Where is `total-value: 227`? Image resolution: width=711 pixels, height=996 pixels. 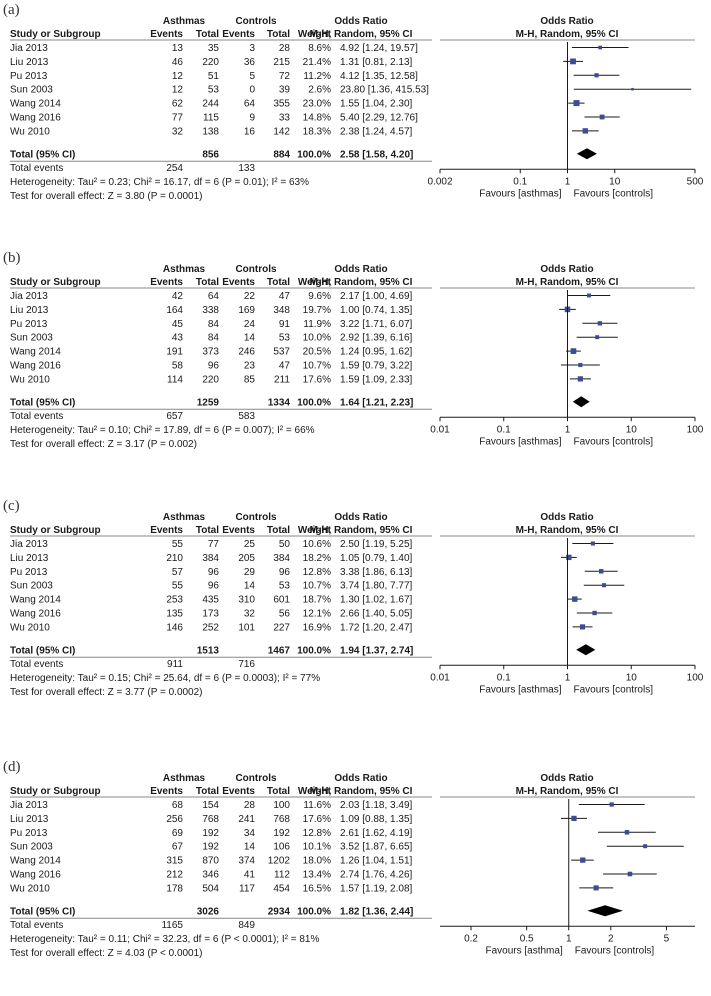
total-value: 227 is located at coordinates (281, 627).